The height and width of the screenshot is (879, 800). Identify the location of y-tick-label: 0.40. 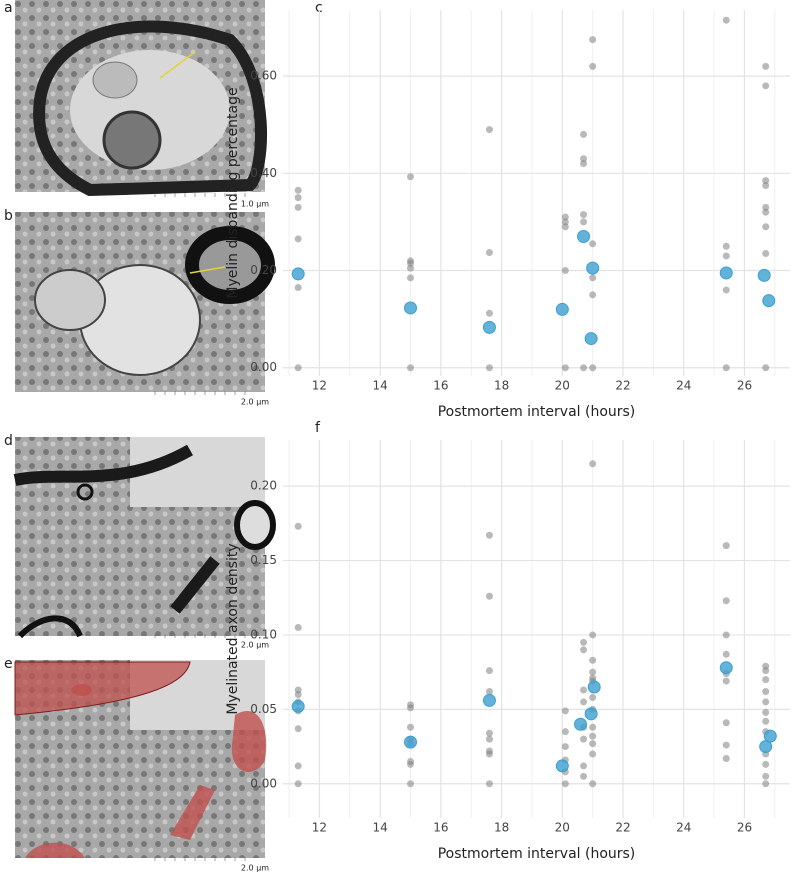
(263, 173).